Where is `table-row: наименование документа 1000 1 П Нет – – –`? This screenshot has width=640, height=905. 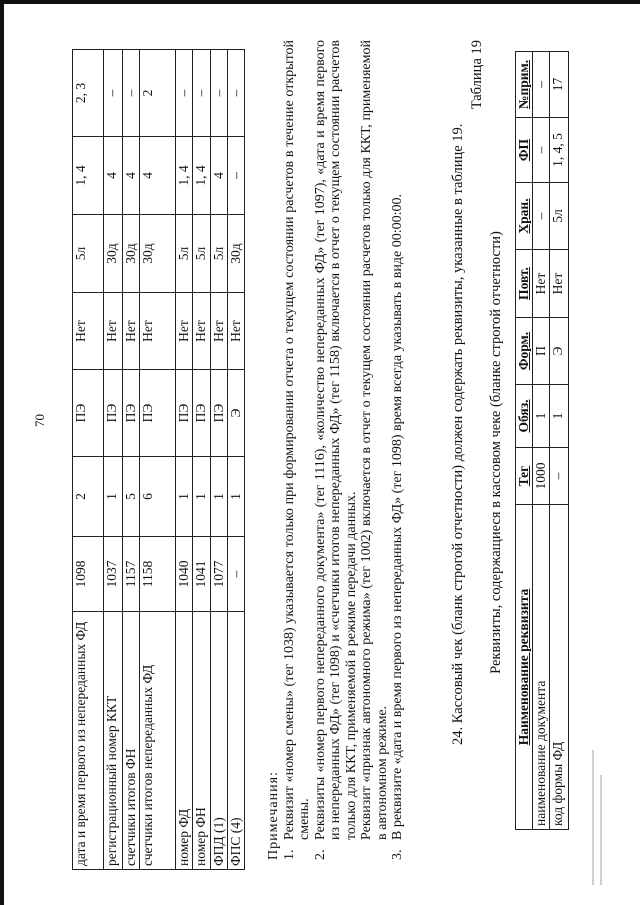
table-row: наименование документа 1000 1 П Нет – – – is located at coordinates (541, 440).